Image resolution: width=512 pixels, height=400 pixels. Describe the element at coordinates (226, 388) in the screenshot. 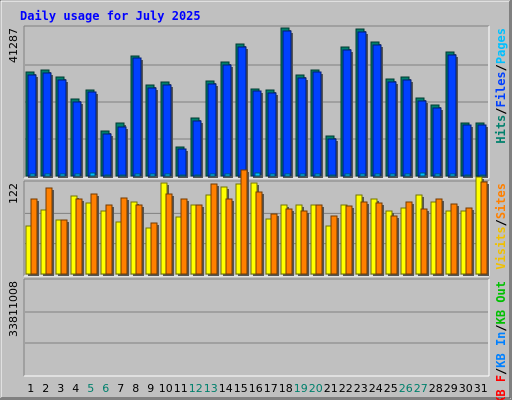

I see `x-tick-label: 14` at that location.